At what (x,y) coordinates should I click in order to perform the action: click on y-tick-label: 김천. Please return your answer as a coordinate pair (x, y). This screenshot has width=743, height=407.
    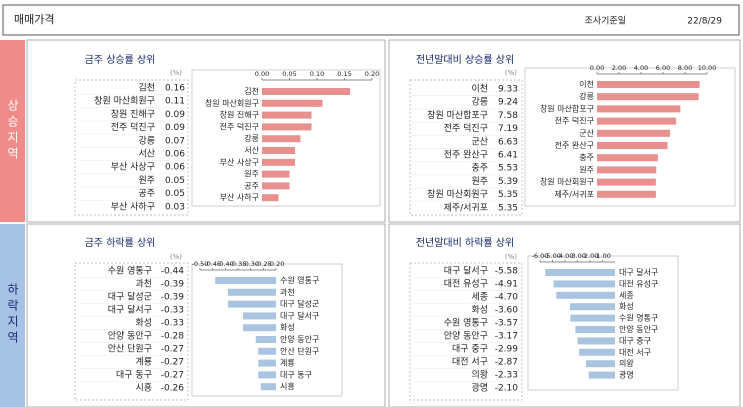
    Looking at the image, I should click on (251, 91).